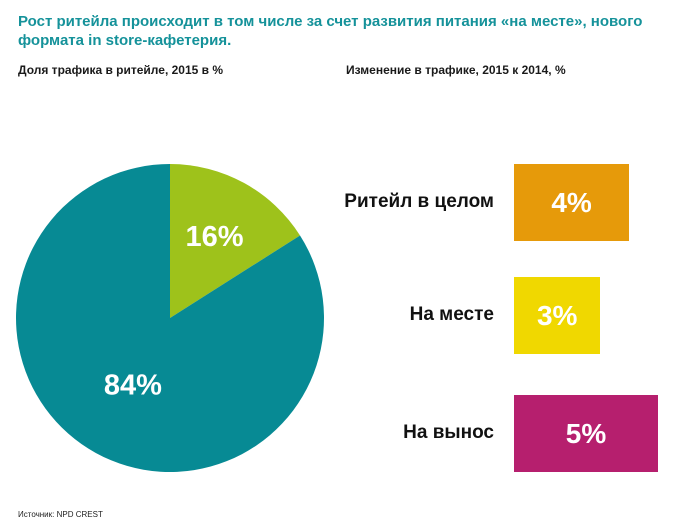  I want to click on pie-slice-label-0: 16%, so click(214, 237).